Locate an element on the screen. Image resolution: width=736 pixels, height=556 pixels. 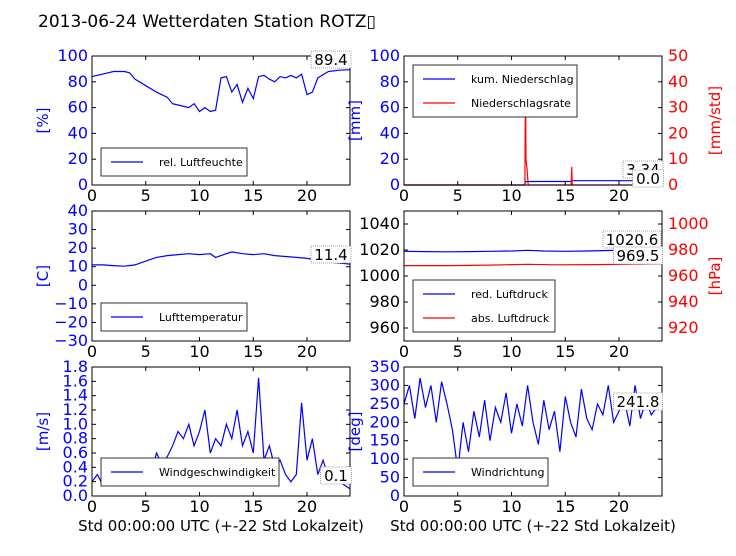
y-tick-label: 250 is located at coordinates (384, 403).